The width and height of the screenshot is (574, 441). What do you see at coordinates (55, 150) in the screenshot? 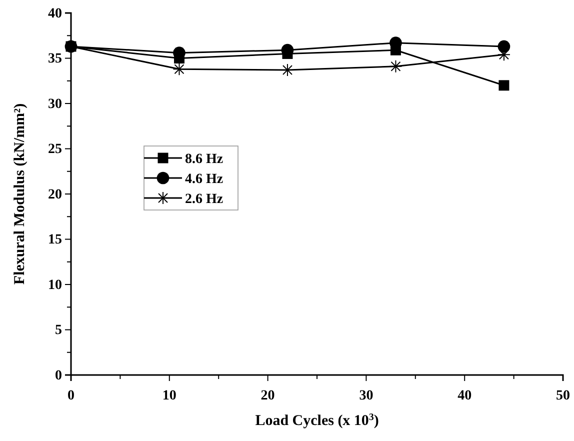
I see `y-tick-label: 25` at bounding box center [55, 150].